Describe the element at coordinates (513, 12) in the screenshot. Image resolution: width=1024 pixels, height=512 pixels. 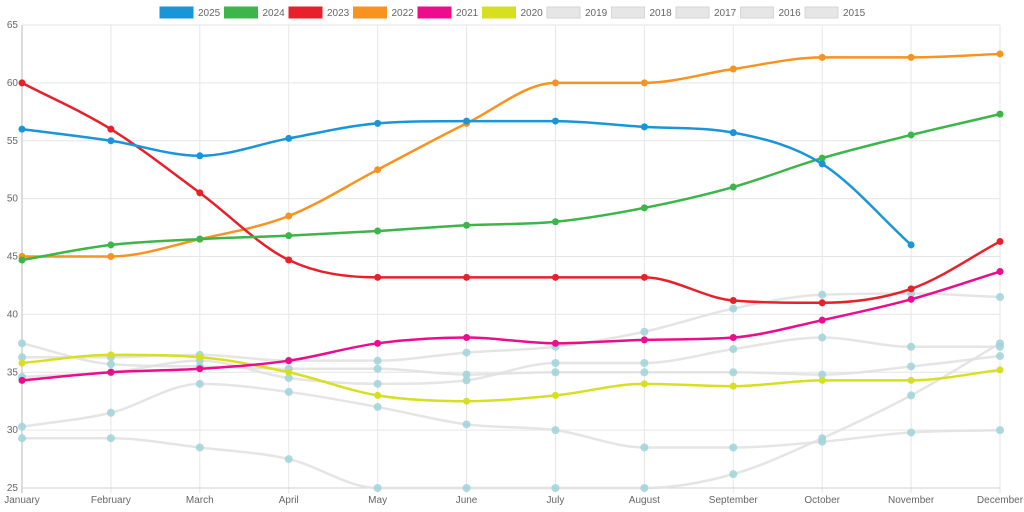
I see `legend-item-2020: 2020` at that location.